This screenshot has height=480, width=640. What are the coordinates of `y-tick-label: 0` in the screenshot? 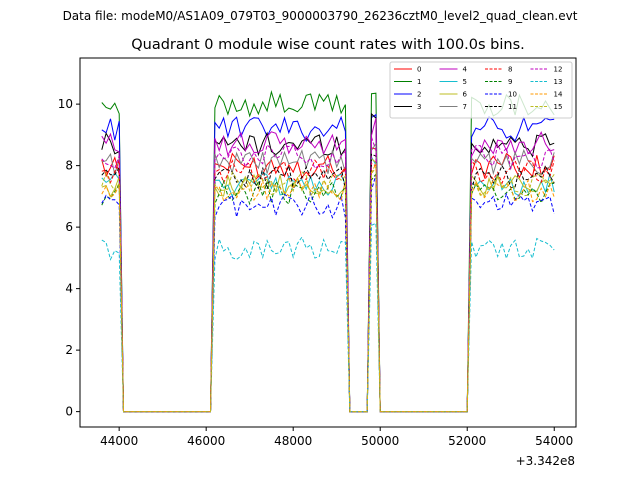 It's located at (69, 412).